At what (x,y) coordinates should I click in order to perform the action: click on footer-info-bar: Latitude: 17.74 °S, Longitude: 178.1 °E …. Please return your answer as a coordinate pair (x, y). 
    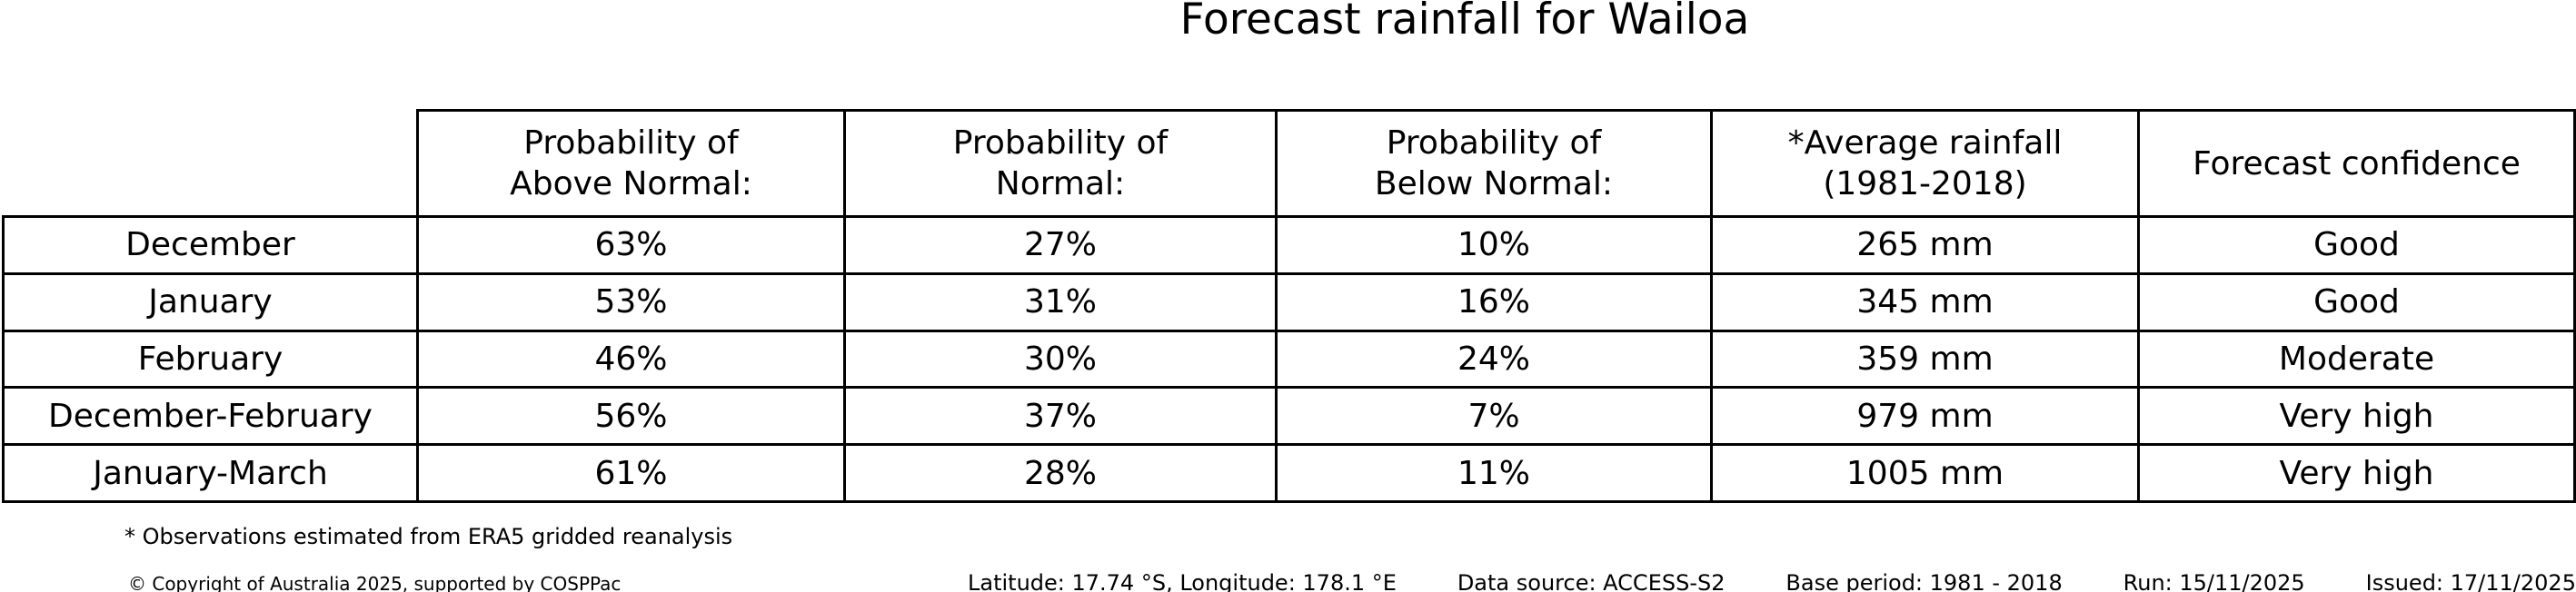
    Looking at the image, I should click on (1772, 581).